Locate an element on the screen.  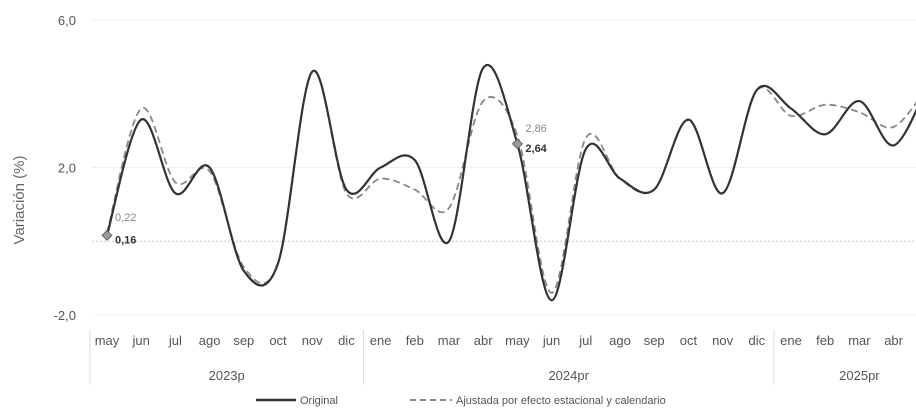
data-label-original: 0,16 is located at coordinates (125, 240).